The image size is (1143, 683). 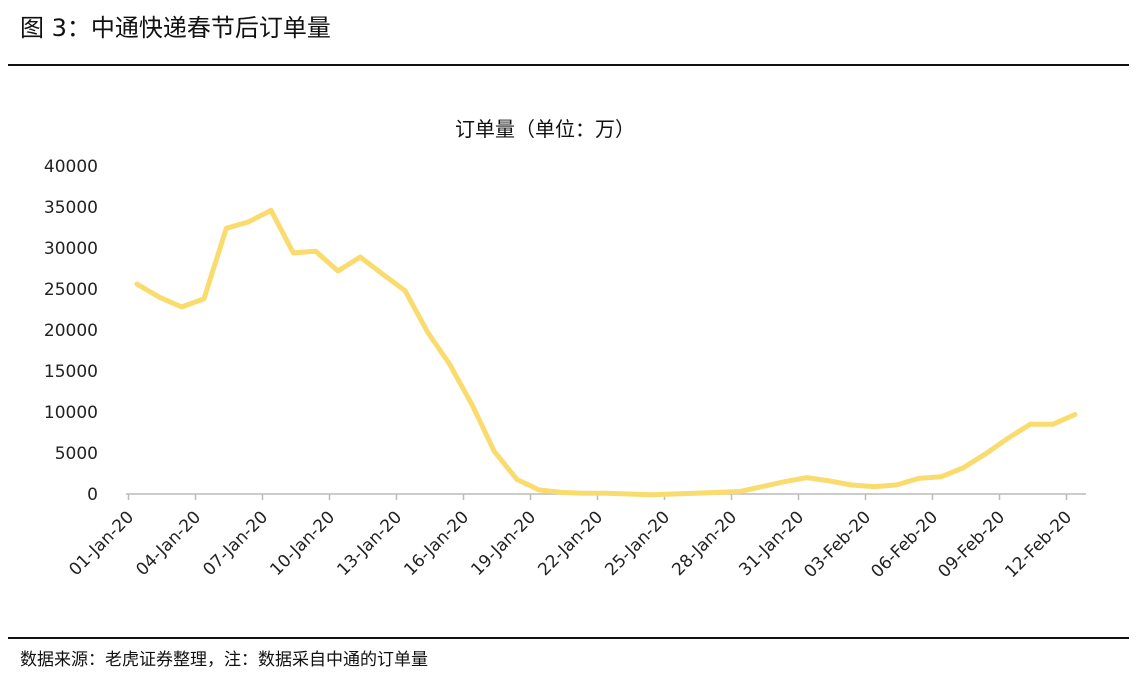 I want to click on y-tick-label: 10000, so click(x=71, y=413).